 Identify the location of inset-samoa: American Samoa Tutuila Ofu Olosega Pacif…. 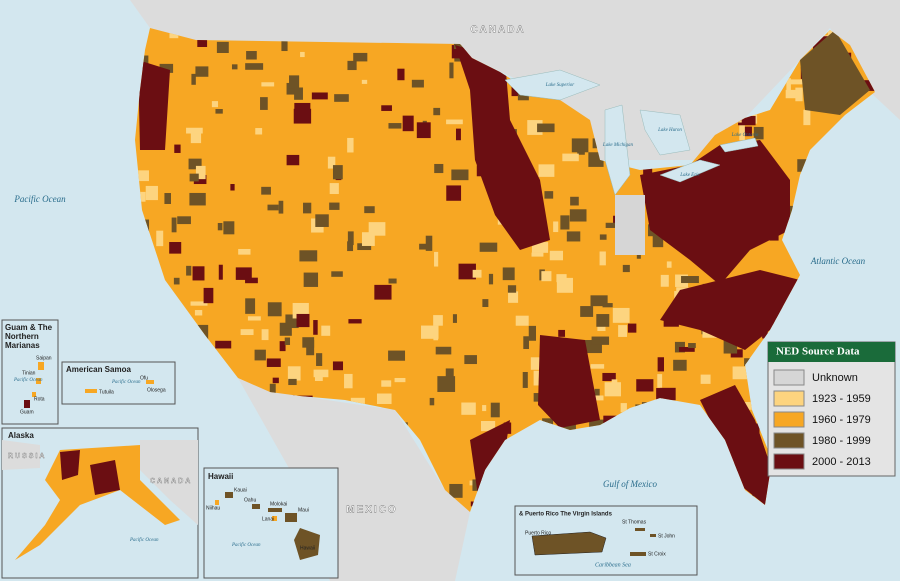
(118, 383).